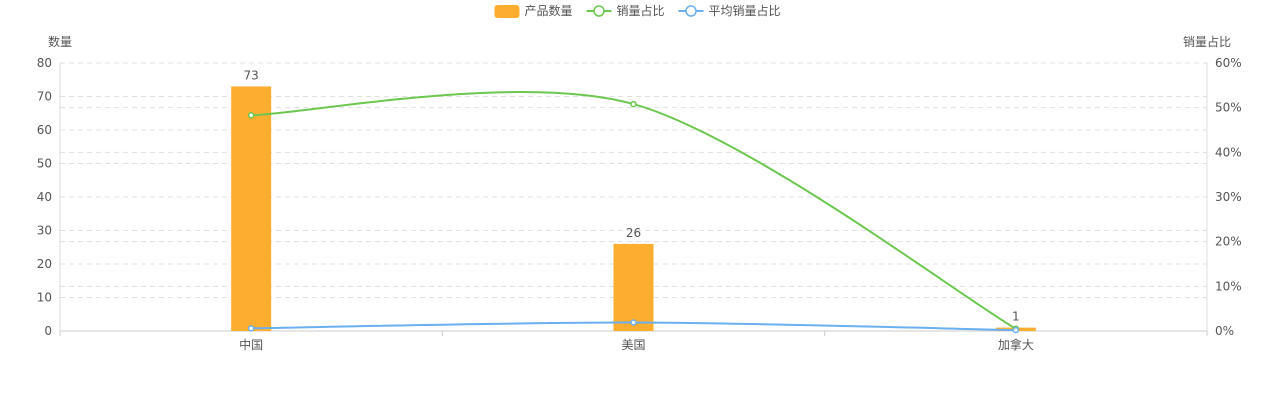 This screenshot has width=1278, height=400. Describe the element at coordinates (1228, 242) in the screenshot. I see `y-right-tick-label: 20%` at that location.